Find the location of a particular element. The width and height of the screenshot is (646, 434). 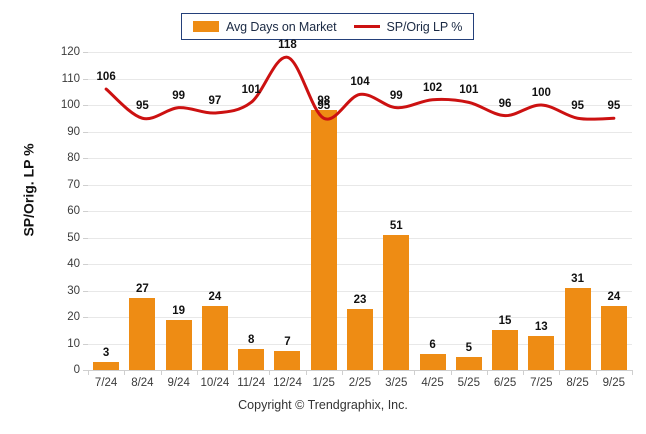

bar-slot: 5 is located at coordinates (469, 211).